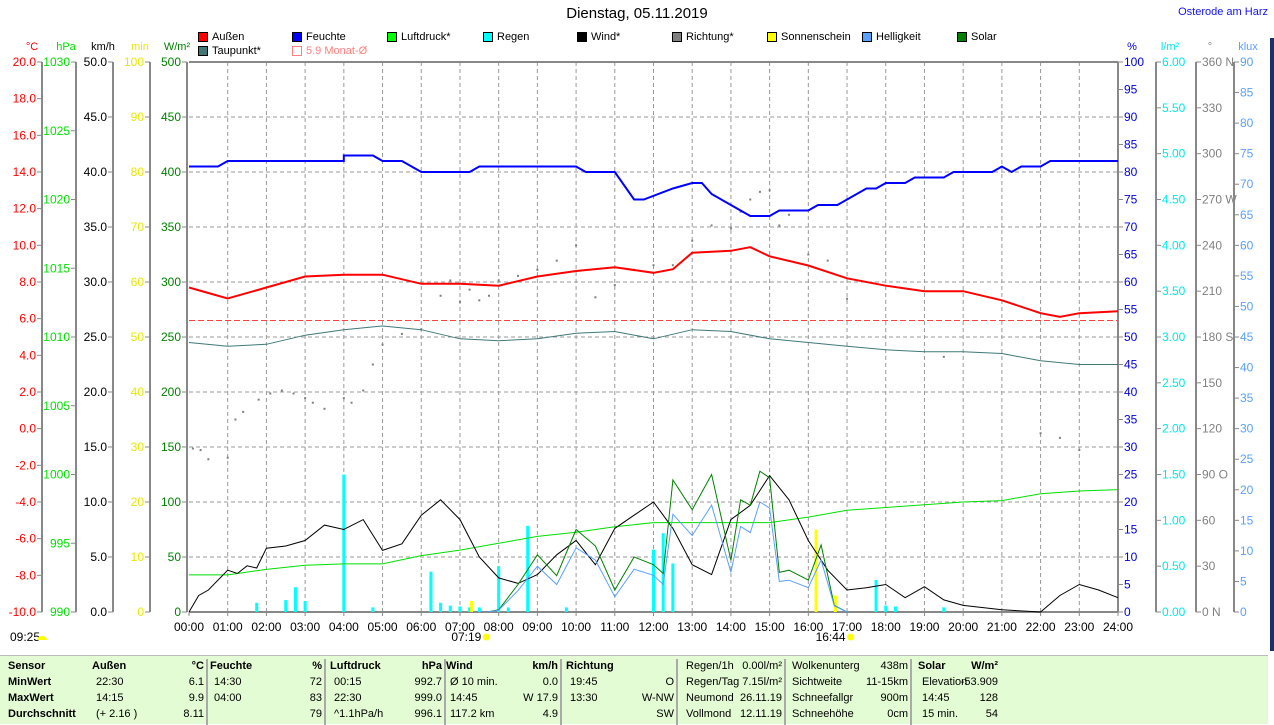 The height and width of the screenshot is (725, 1274). Describe the element at coordinates (1272, 344) in the screenshot. I see `window-border` at that location.